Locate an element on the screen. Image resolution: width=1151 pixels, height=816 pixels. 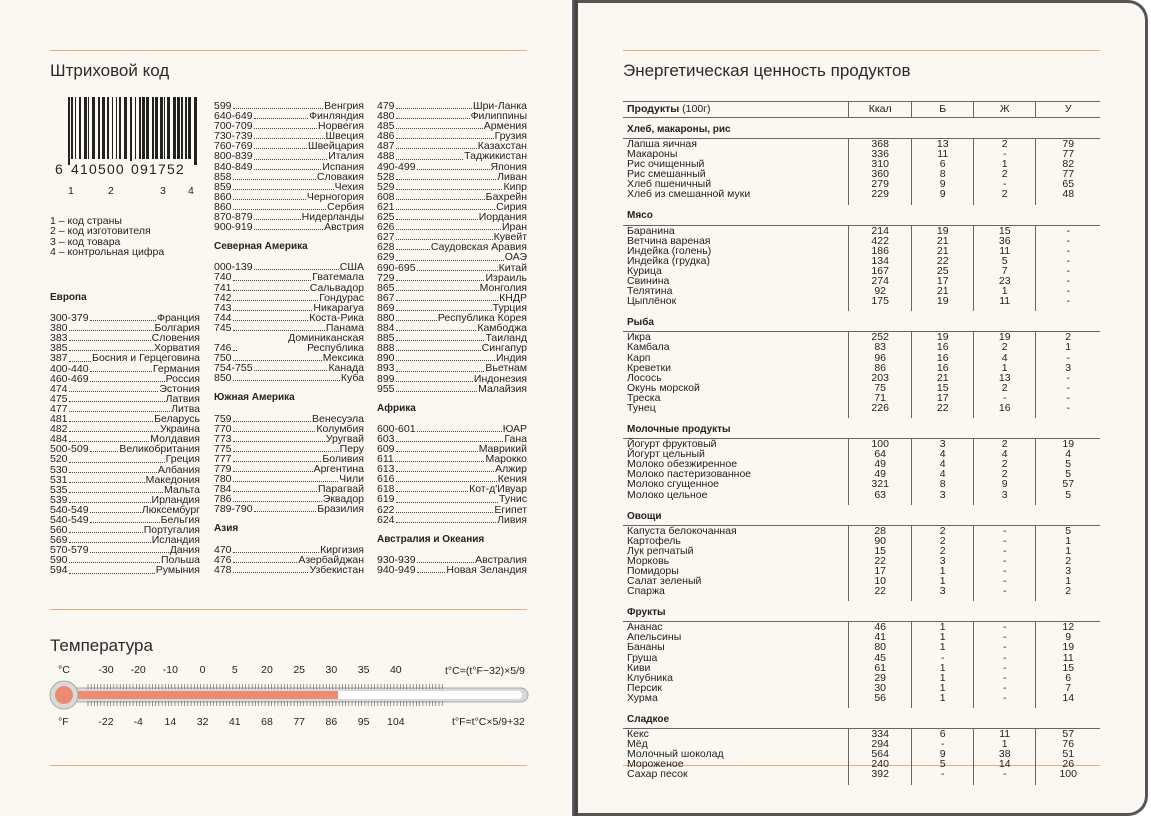
rule is located at coordinates (288, 609).